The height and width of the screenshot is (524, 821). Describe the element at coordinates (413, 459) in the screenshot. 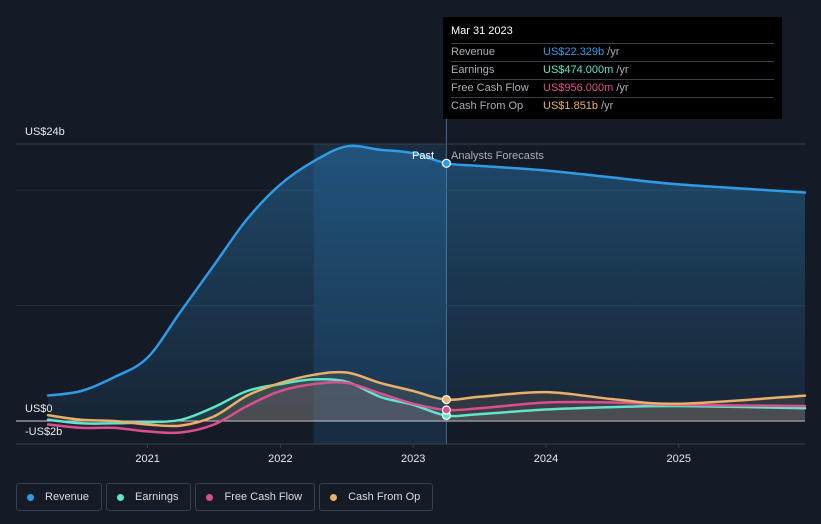

I see `x-tick-label: 2023` at that location.